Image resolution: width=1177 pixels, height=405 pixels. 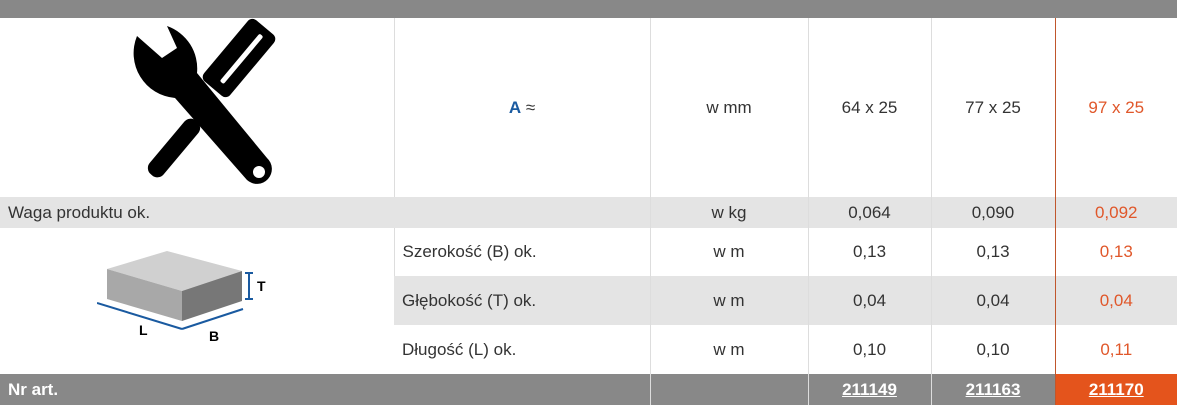 I want to click on article-row: Nr art. 211149 211163 211170, so click(x=588, y=389).